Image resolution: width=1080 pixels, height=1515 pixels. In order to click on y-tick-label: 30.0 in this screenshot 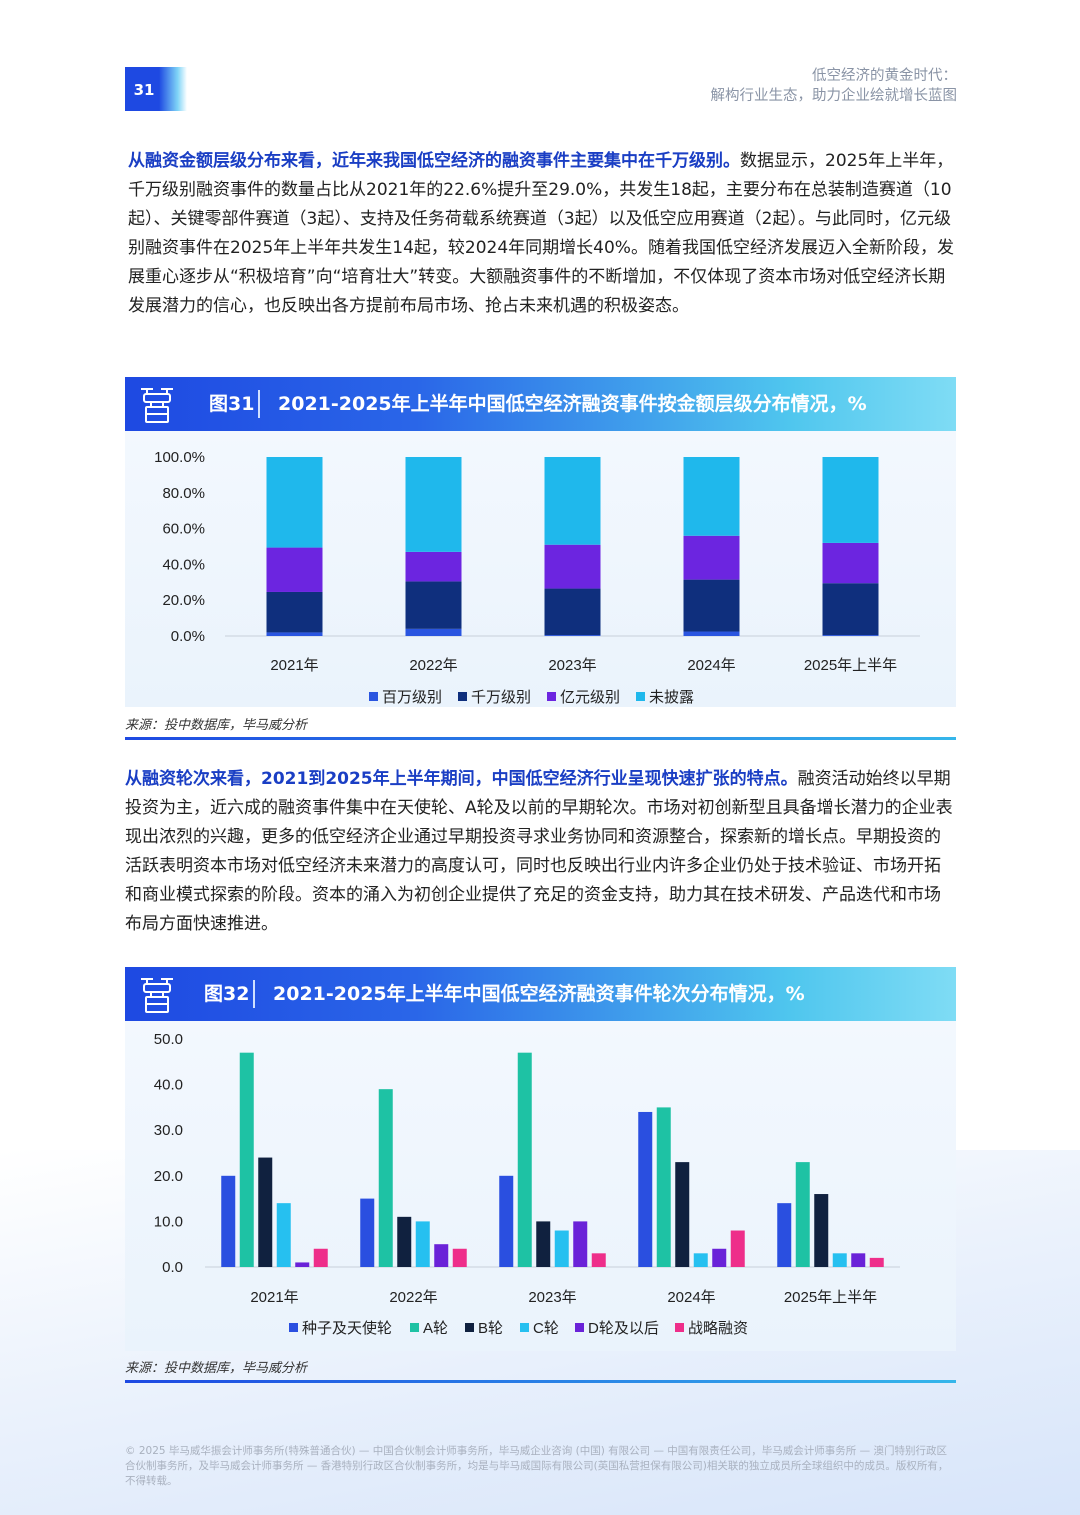, I will do `click(168, 1130)`.